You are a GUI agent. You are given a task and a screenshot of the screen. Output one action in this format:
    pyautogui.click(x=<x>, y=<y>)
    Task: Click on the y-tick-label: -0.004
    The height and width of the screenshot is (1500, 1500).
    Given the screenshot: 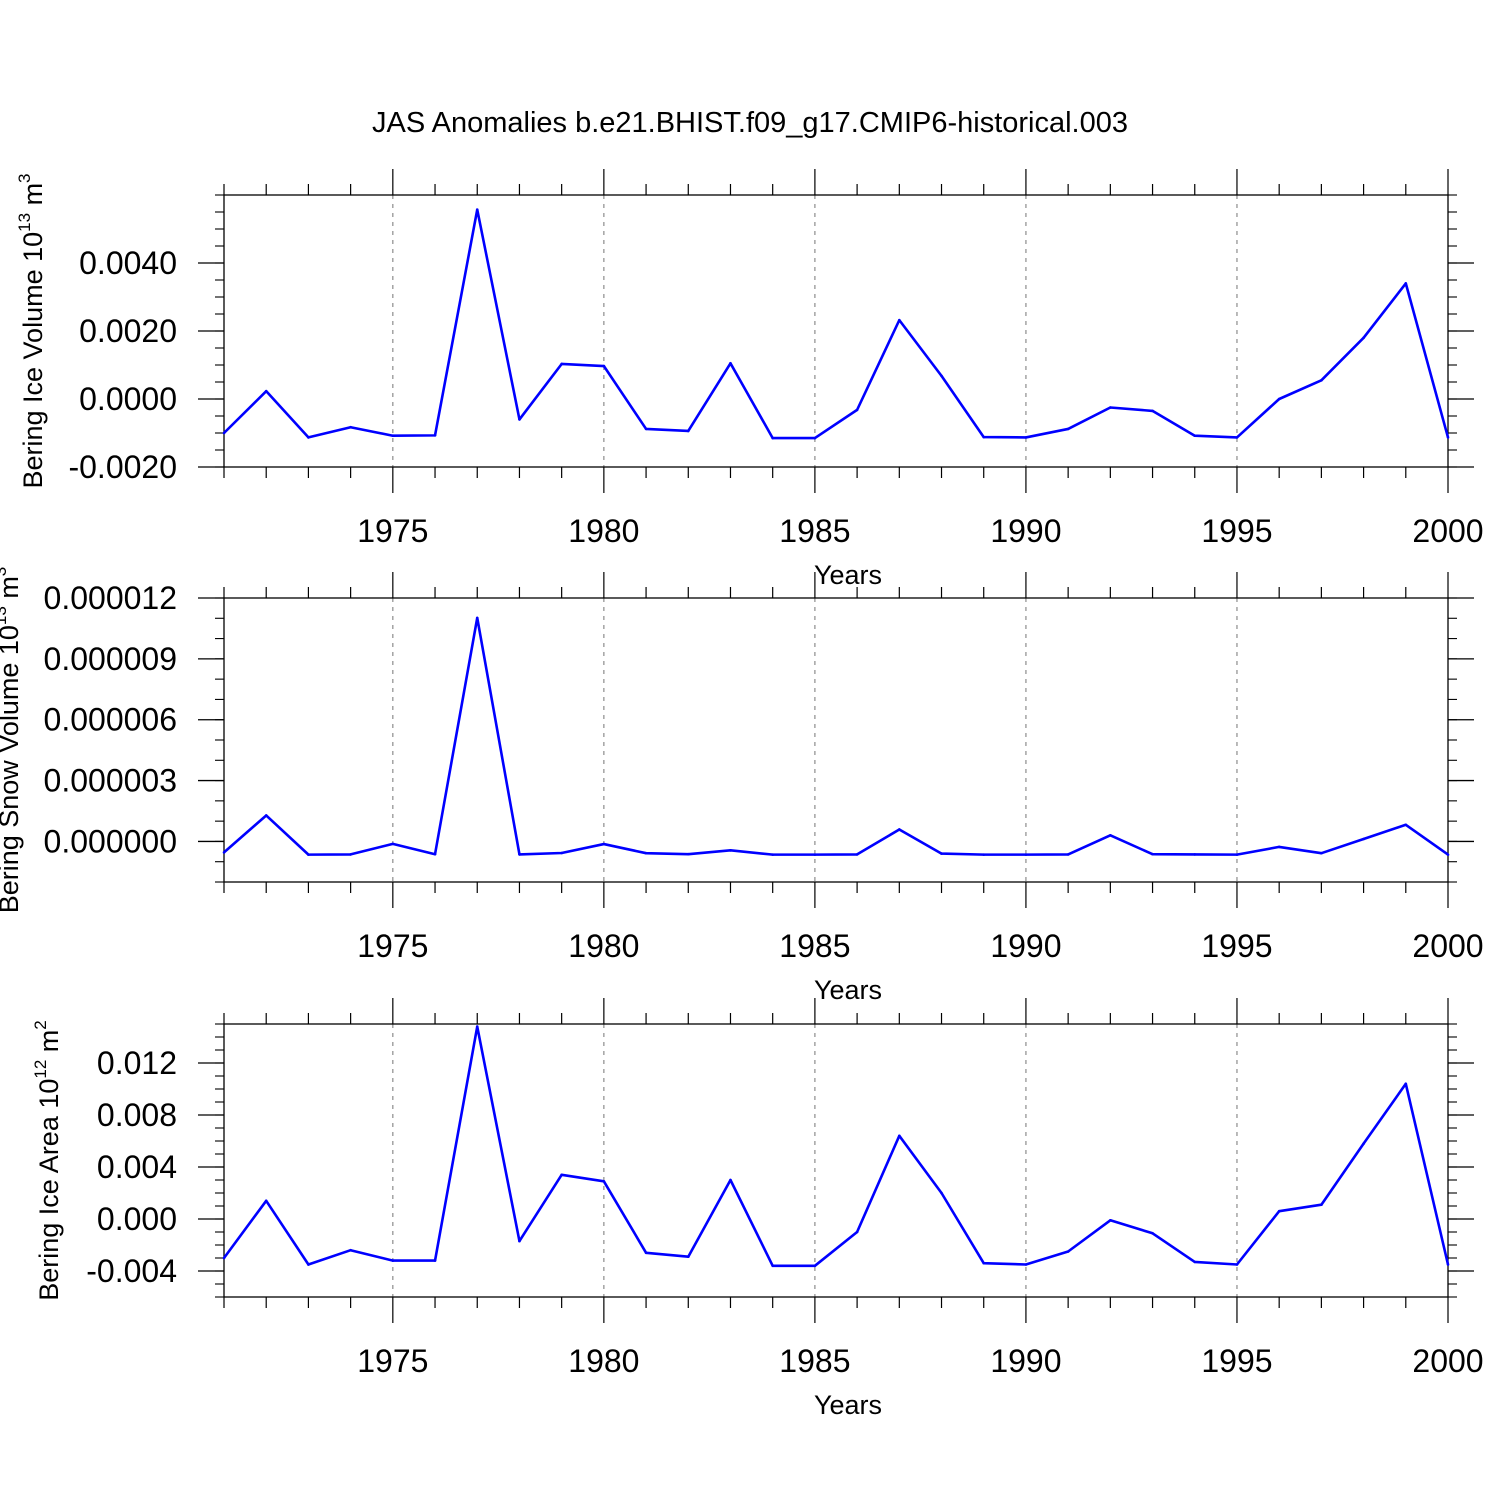 What is the action you would take?
    pyautogui.click(x=131, y=1271)
    